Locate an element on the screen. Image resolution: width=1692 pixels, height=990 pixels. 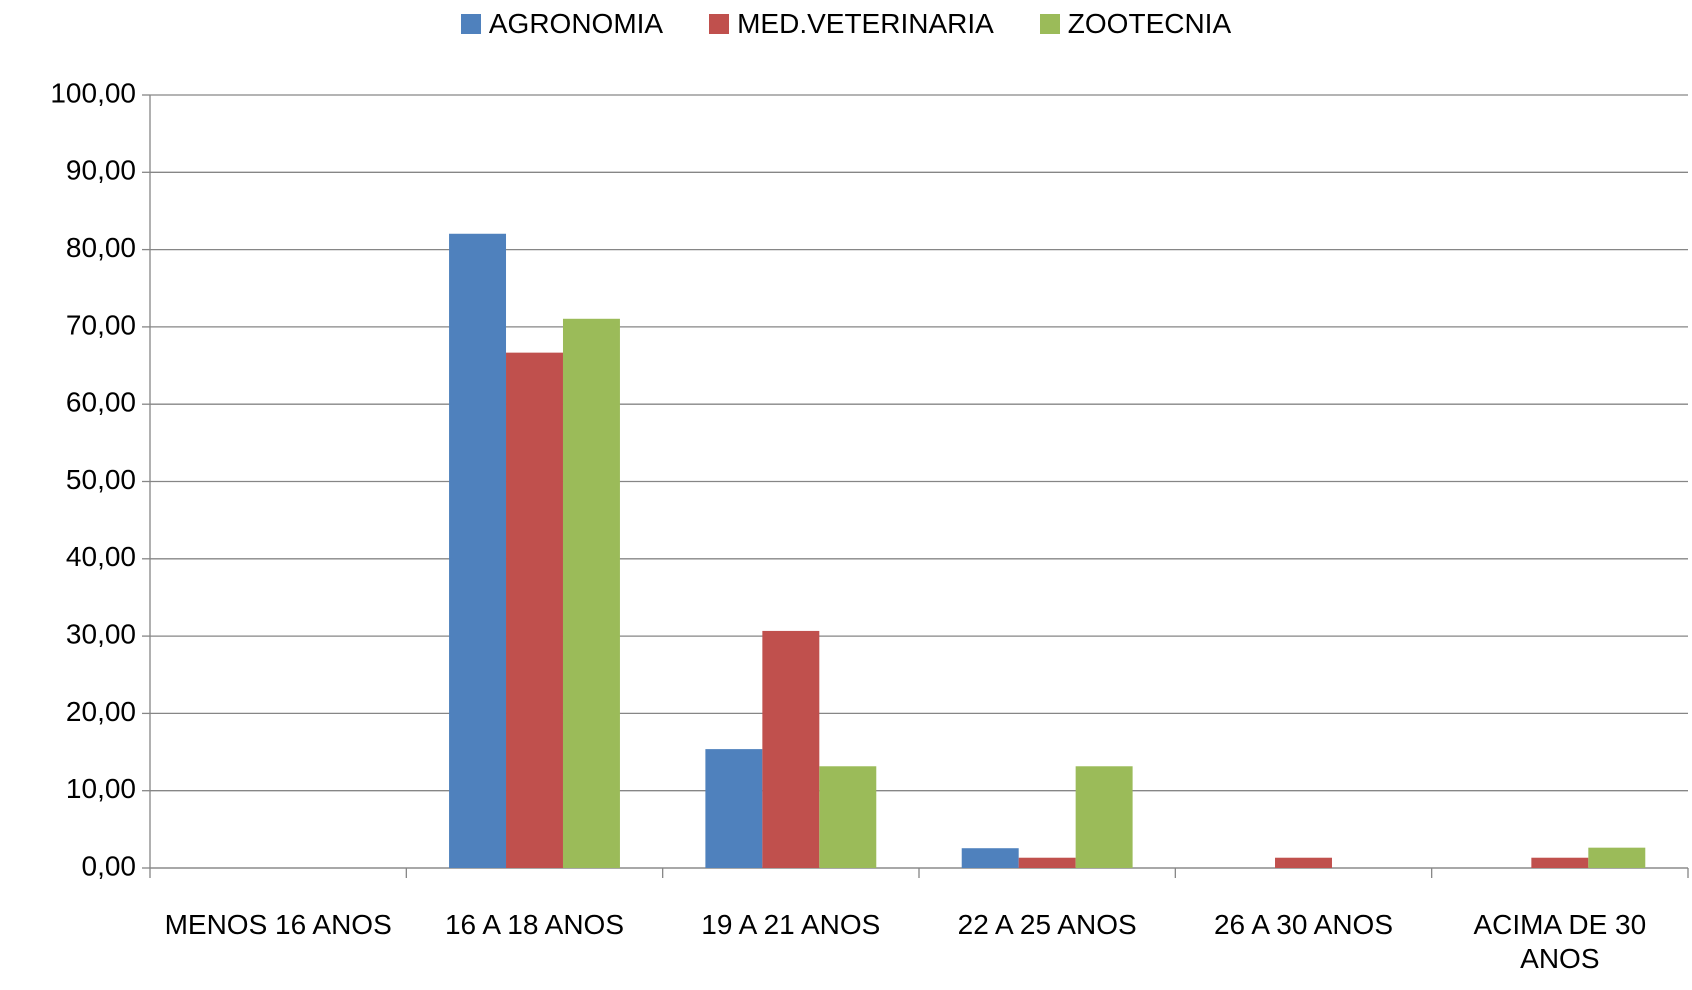
legend-label: MED.VETERINARIA is located at coordinates (865, 23).